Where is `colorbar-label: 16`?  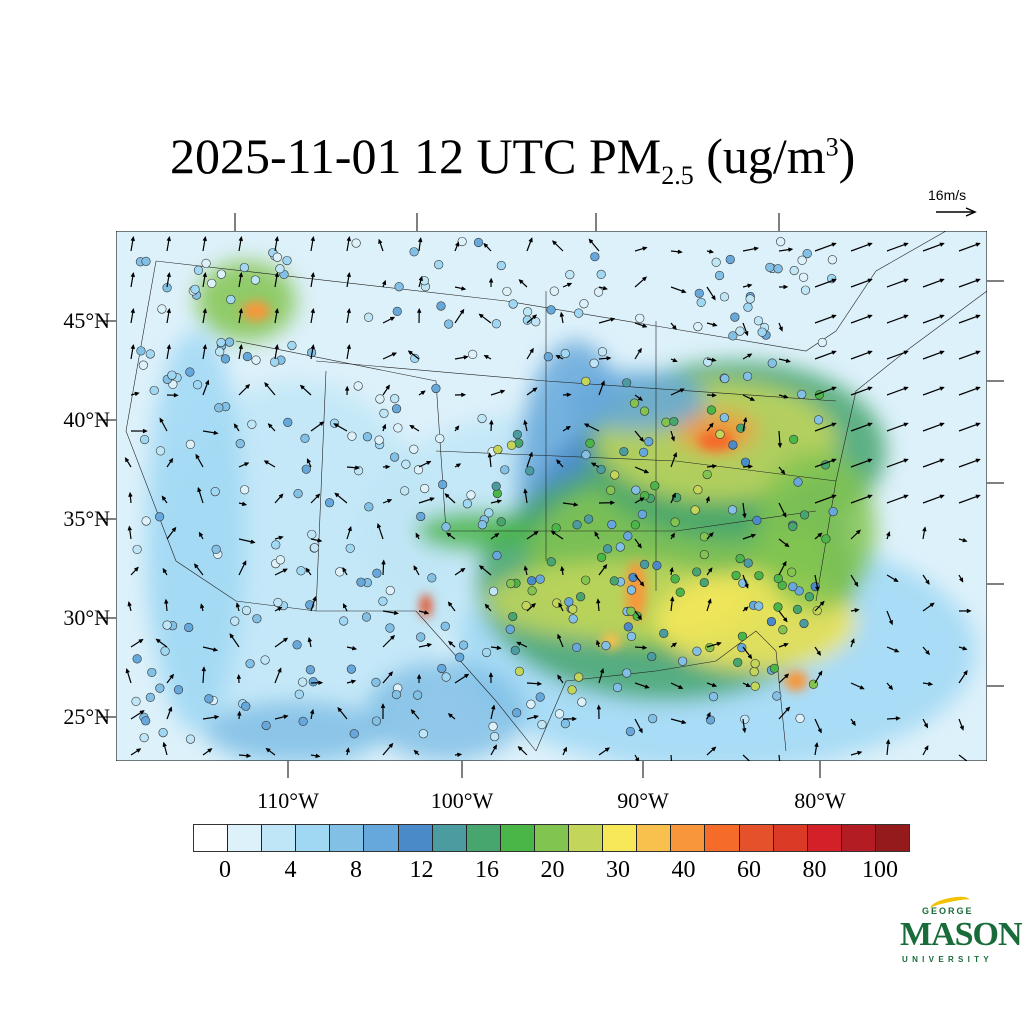
colorbar-label: 16 is located at coordinates (487, 870).